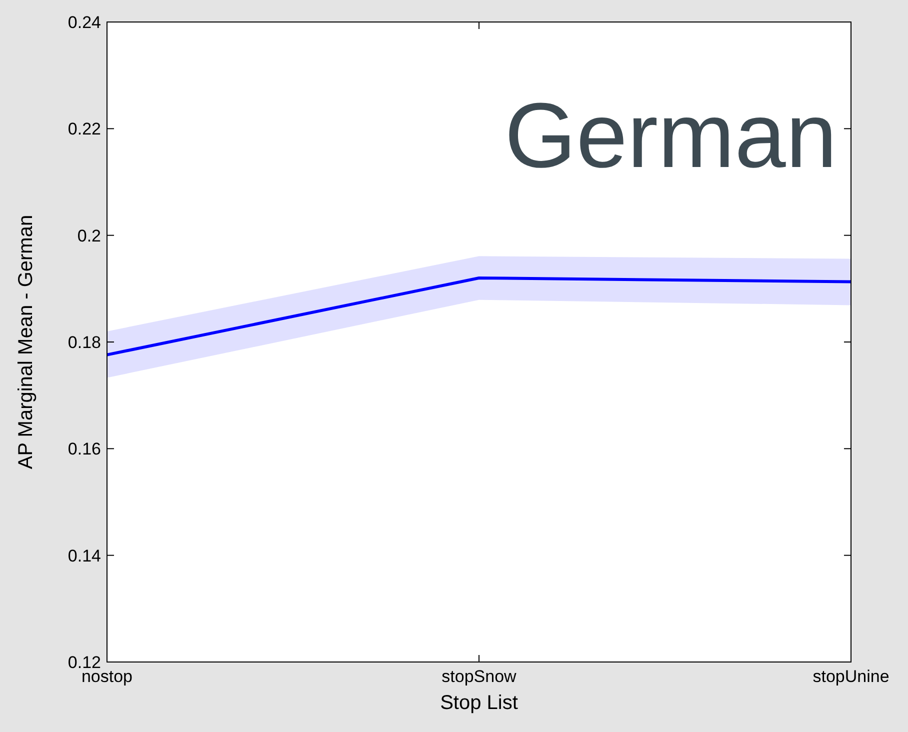  Describe the element at coordinates (84, 556) in the screenshot. I see `y-tick-label: 0.14` at that location.